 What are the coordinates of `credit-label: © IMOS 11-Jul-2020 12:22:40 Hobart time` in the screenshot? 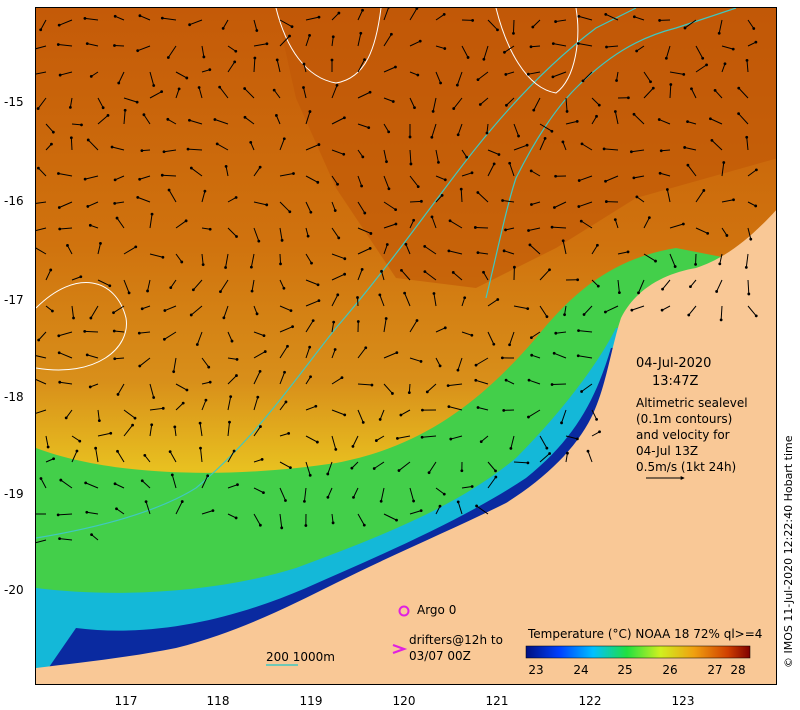 It's located at (788, 552).